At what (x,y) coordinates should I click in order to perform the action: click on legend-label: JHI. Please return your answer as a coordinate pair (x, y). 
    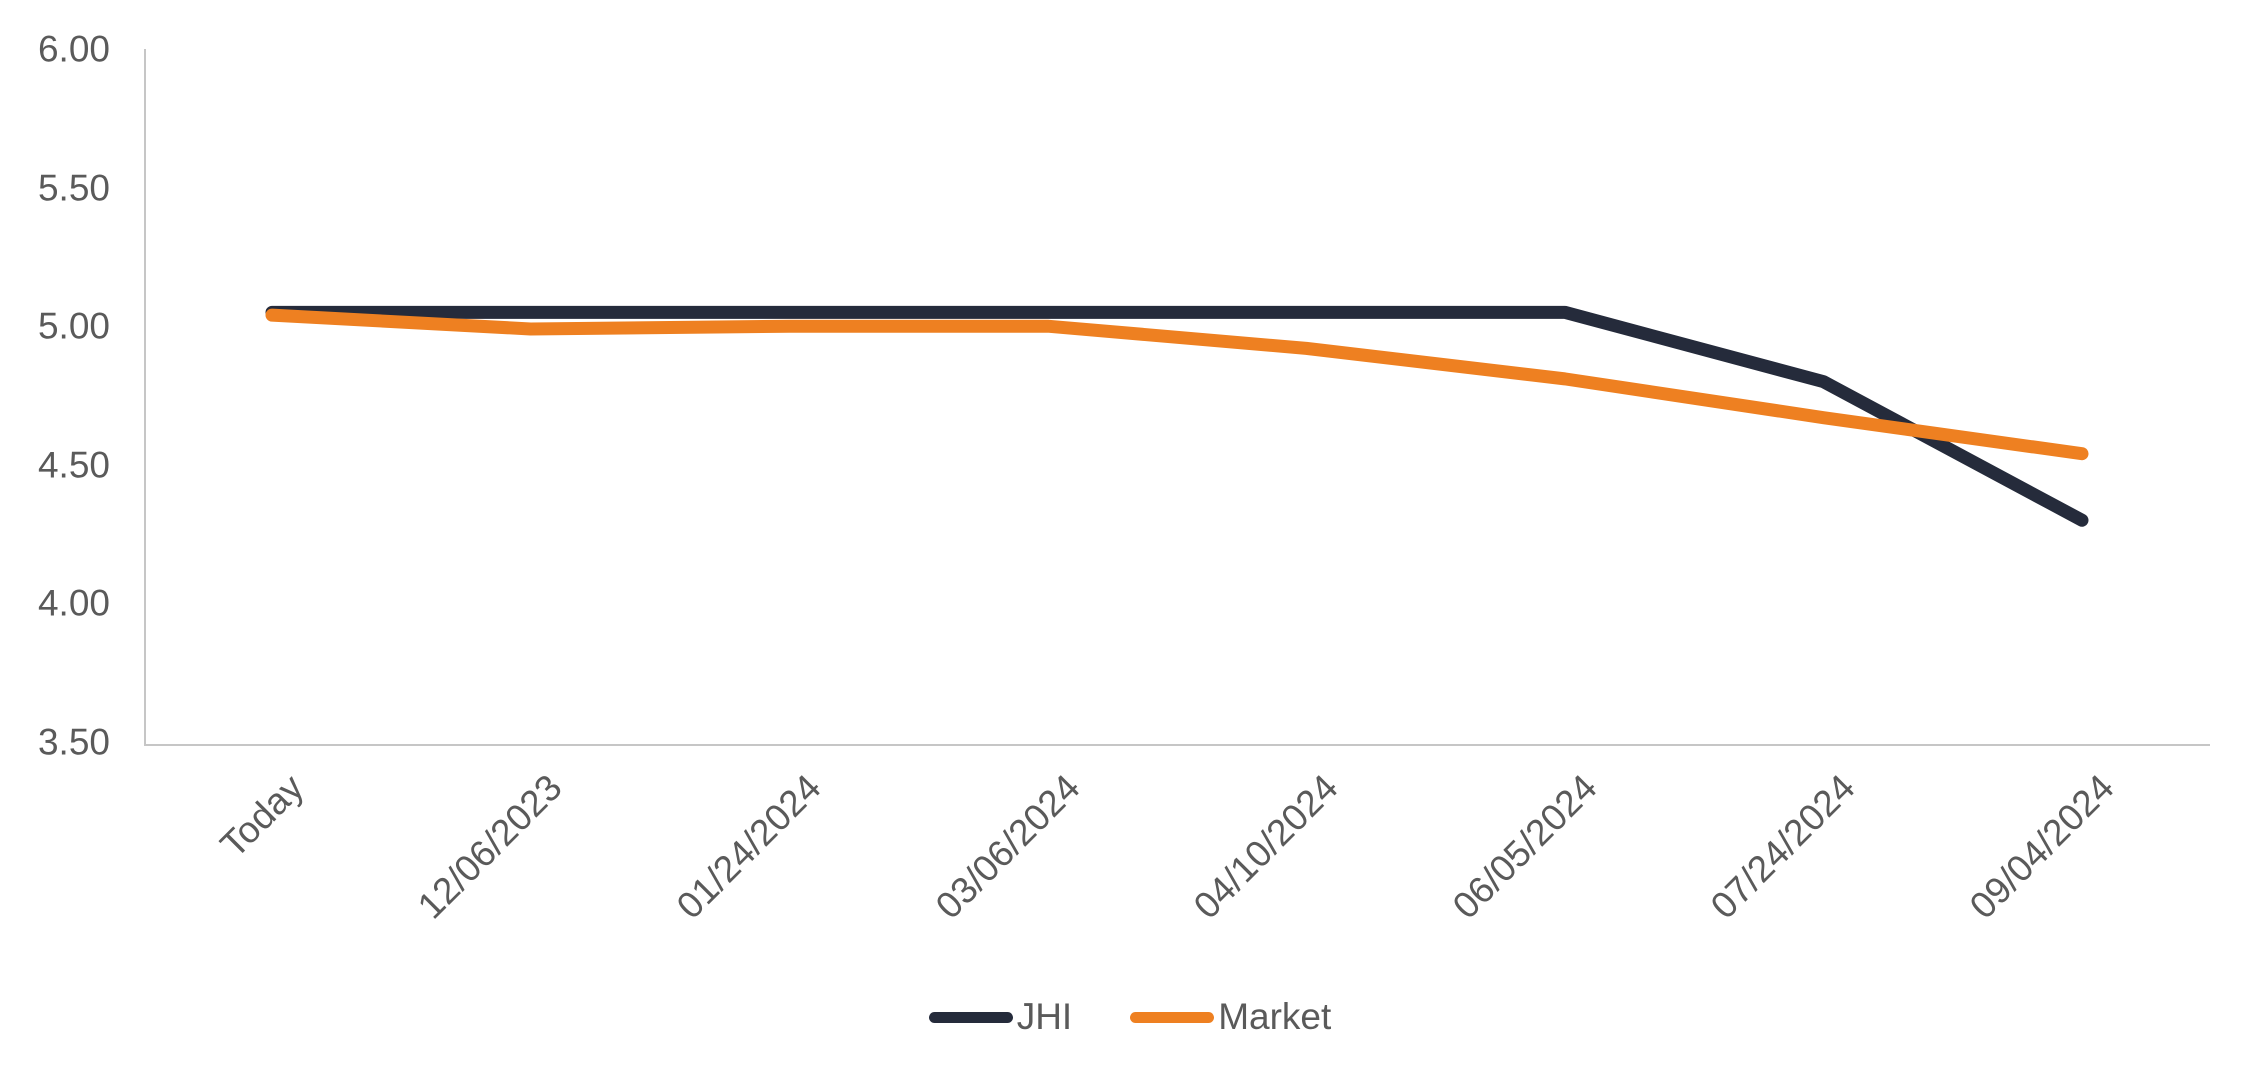
    Looking at the image, I should click on (1044, 1016).